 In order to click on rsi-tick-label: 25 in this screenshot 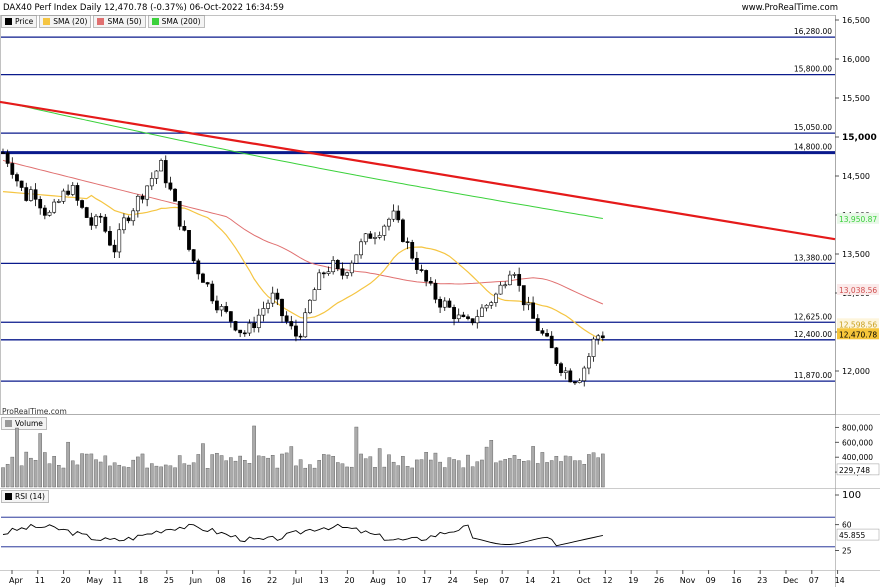, I will do `click(847, 551)`.